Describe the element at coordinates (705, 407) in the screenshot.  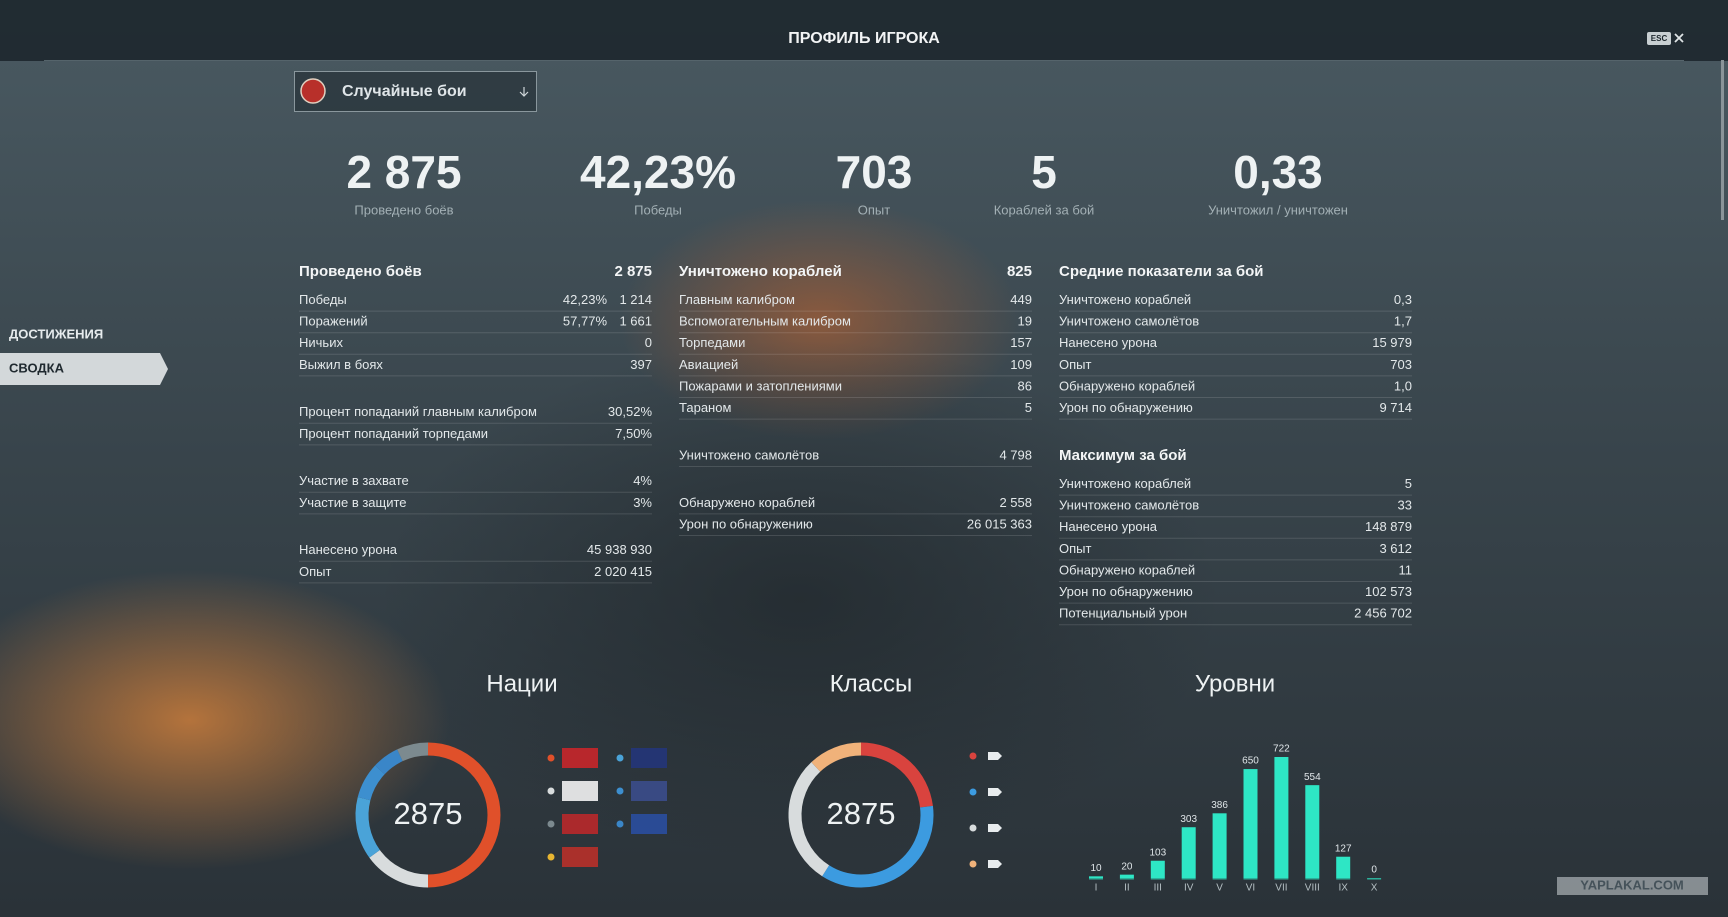
I see `stat-label: Тараном` at that location.